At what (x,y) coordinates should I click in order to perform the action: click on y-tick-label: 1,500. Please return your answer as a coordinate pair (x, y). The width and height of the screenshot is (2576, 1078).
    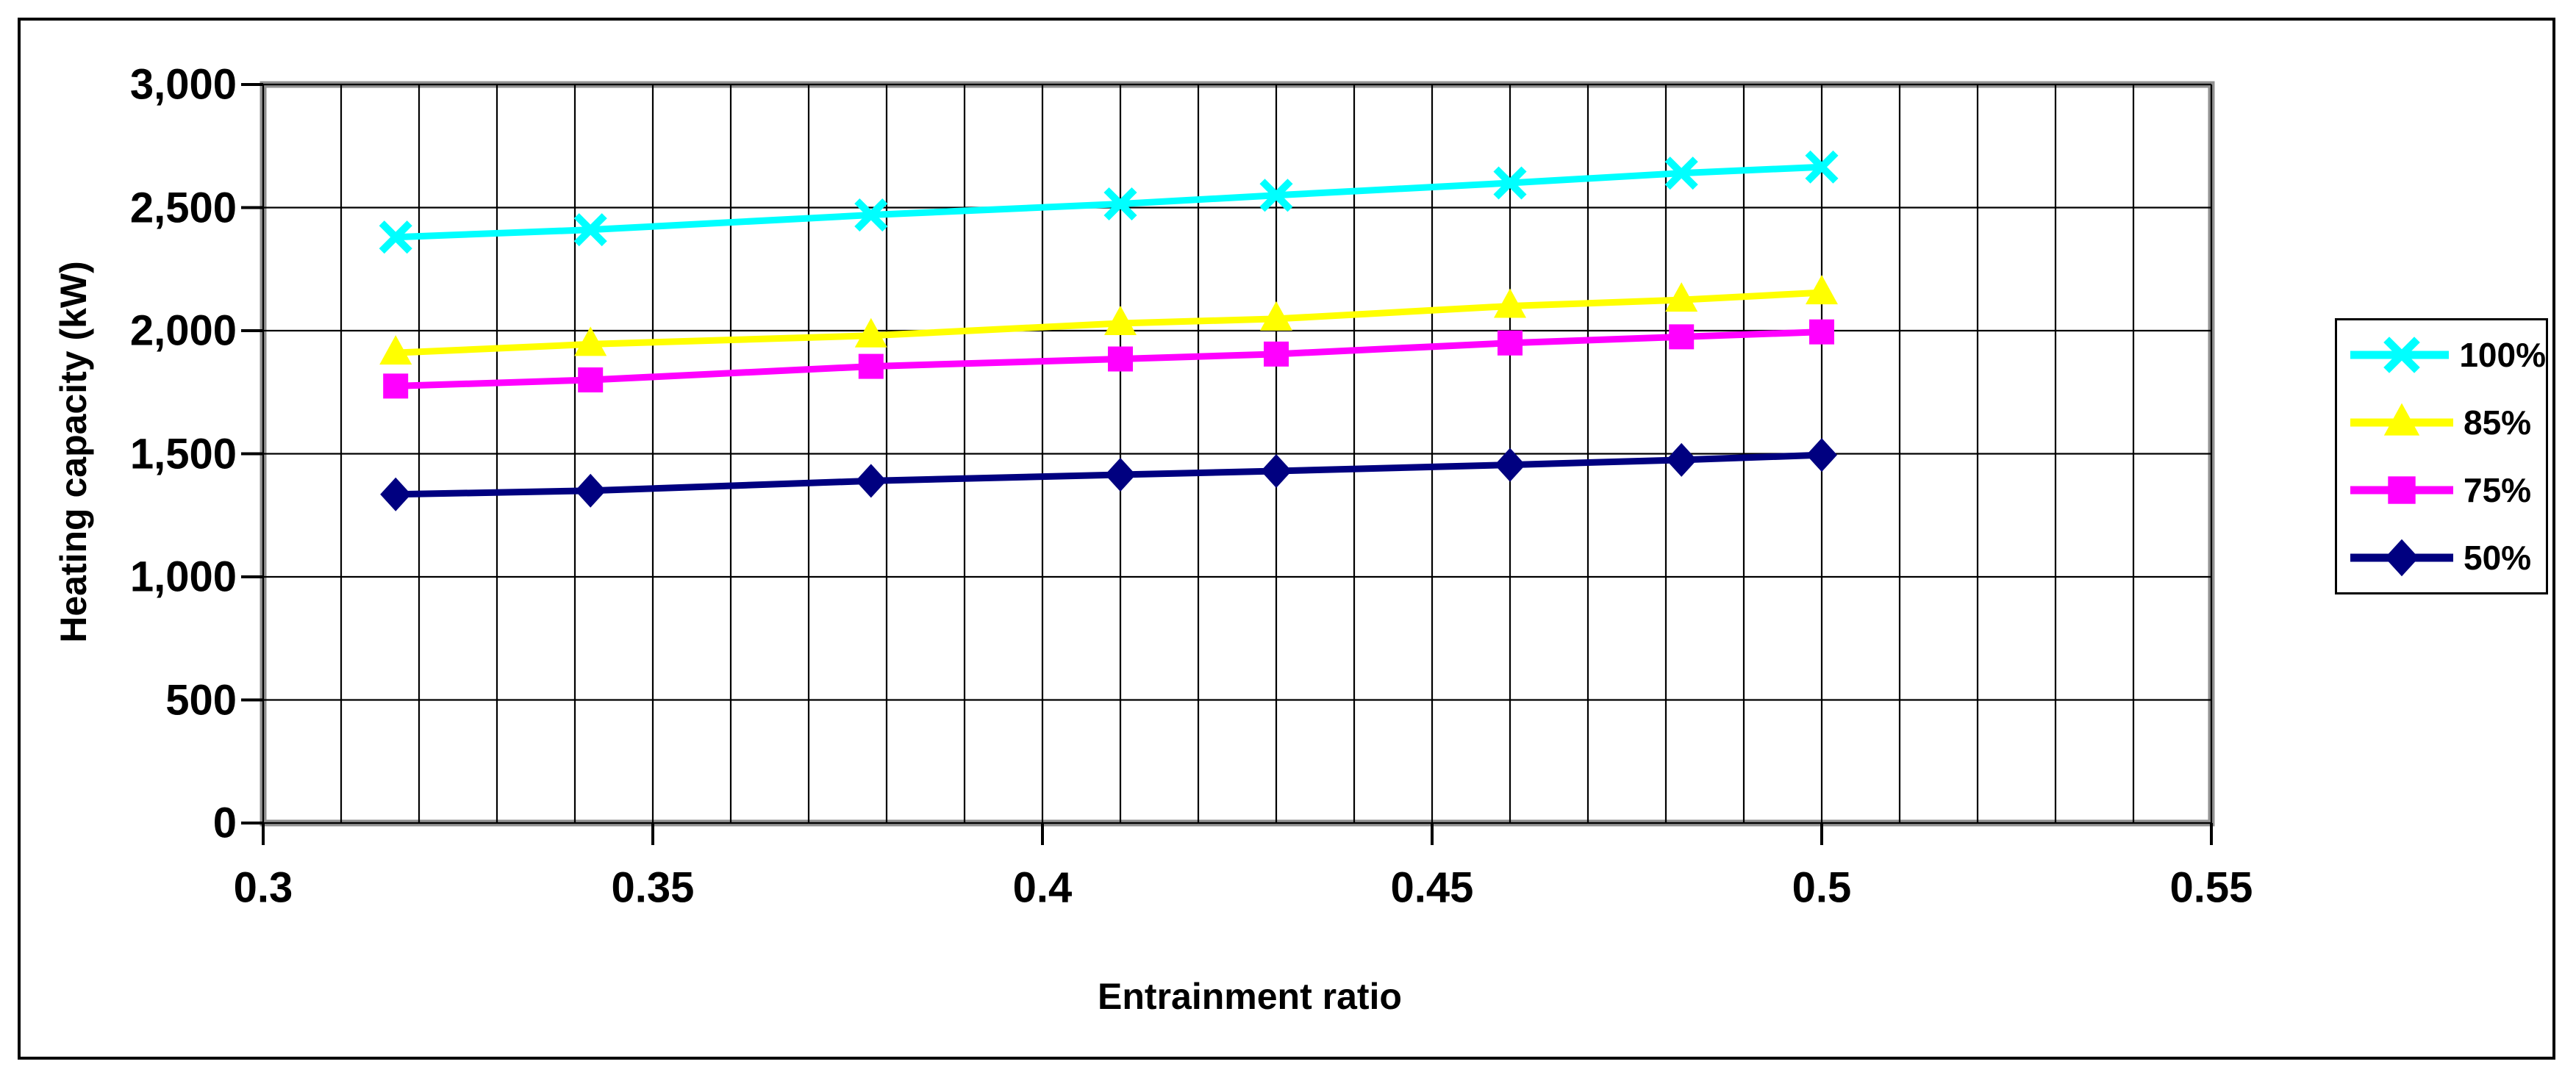
    Looking at the image, I should click on (183, 454).